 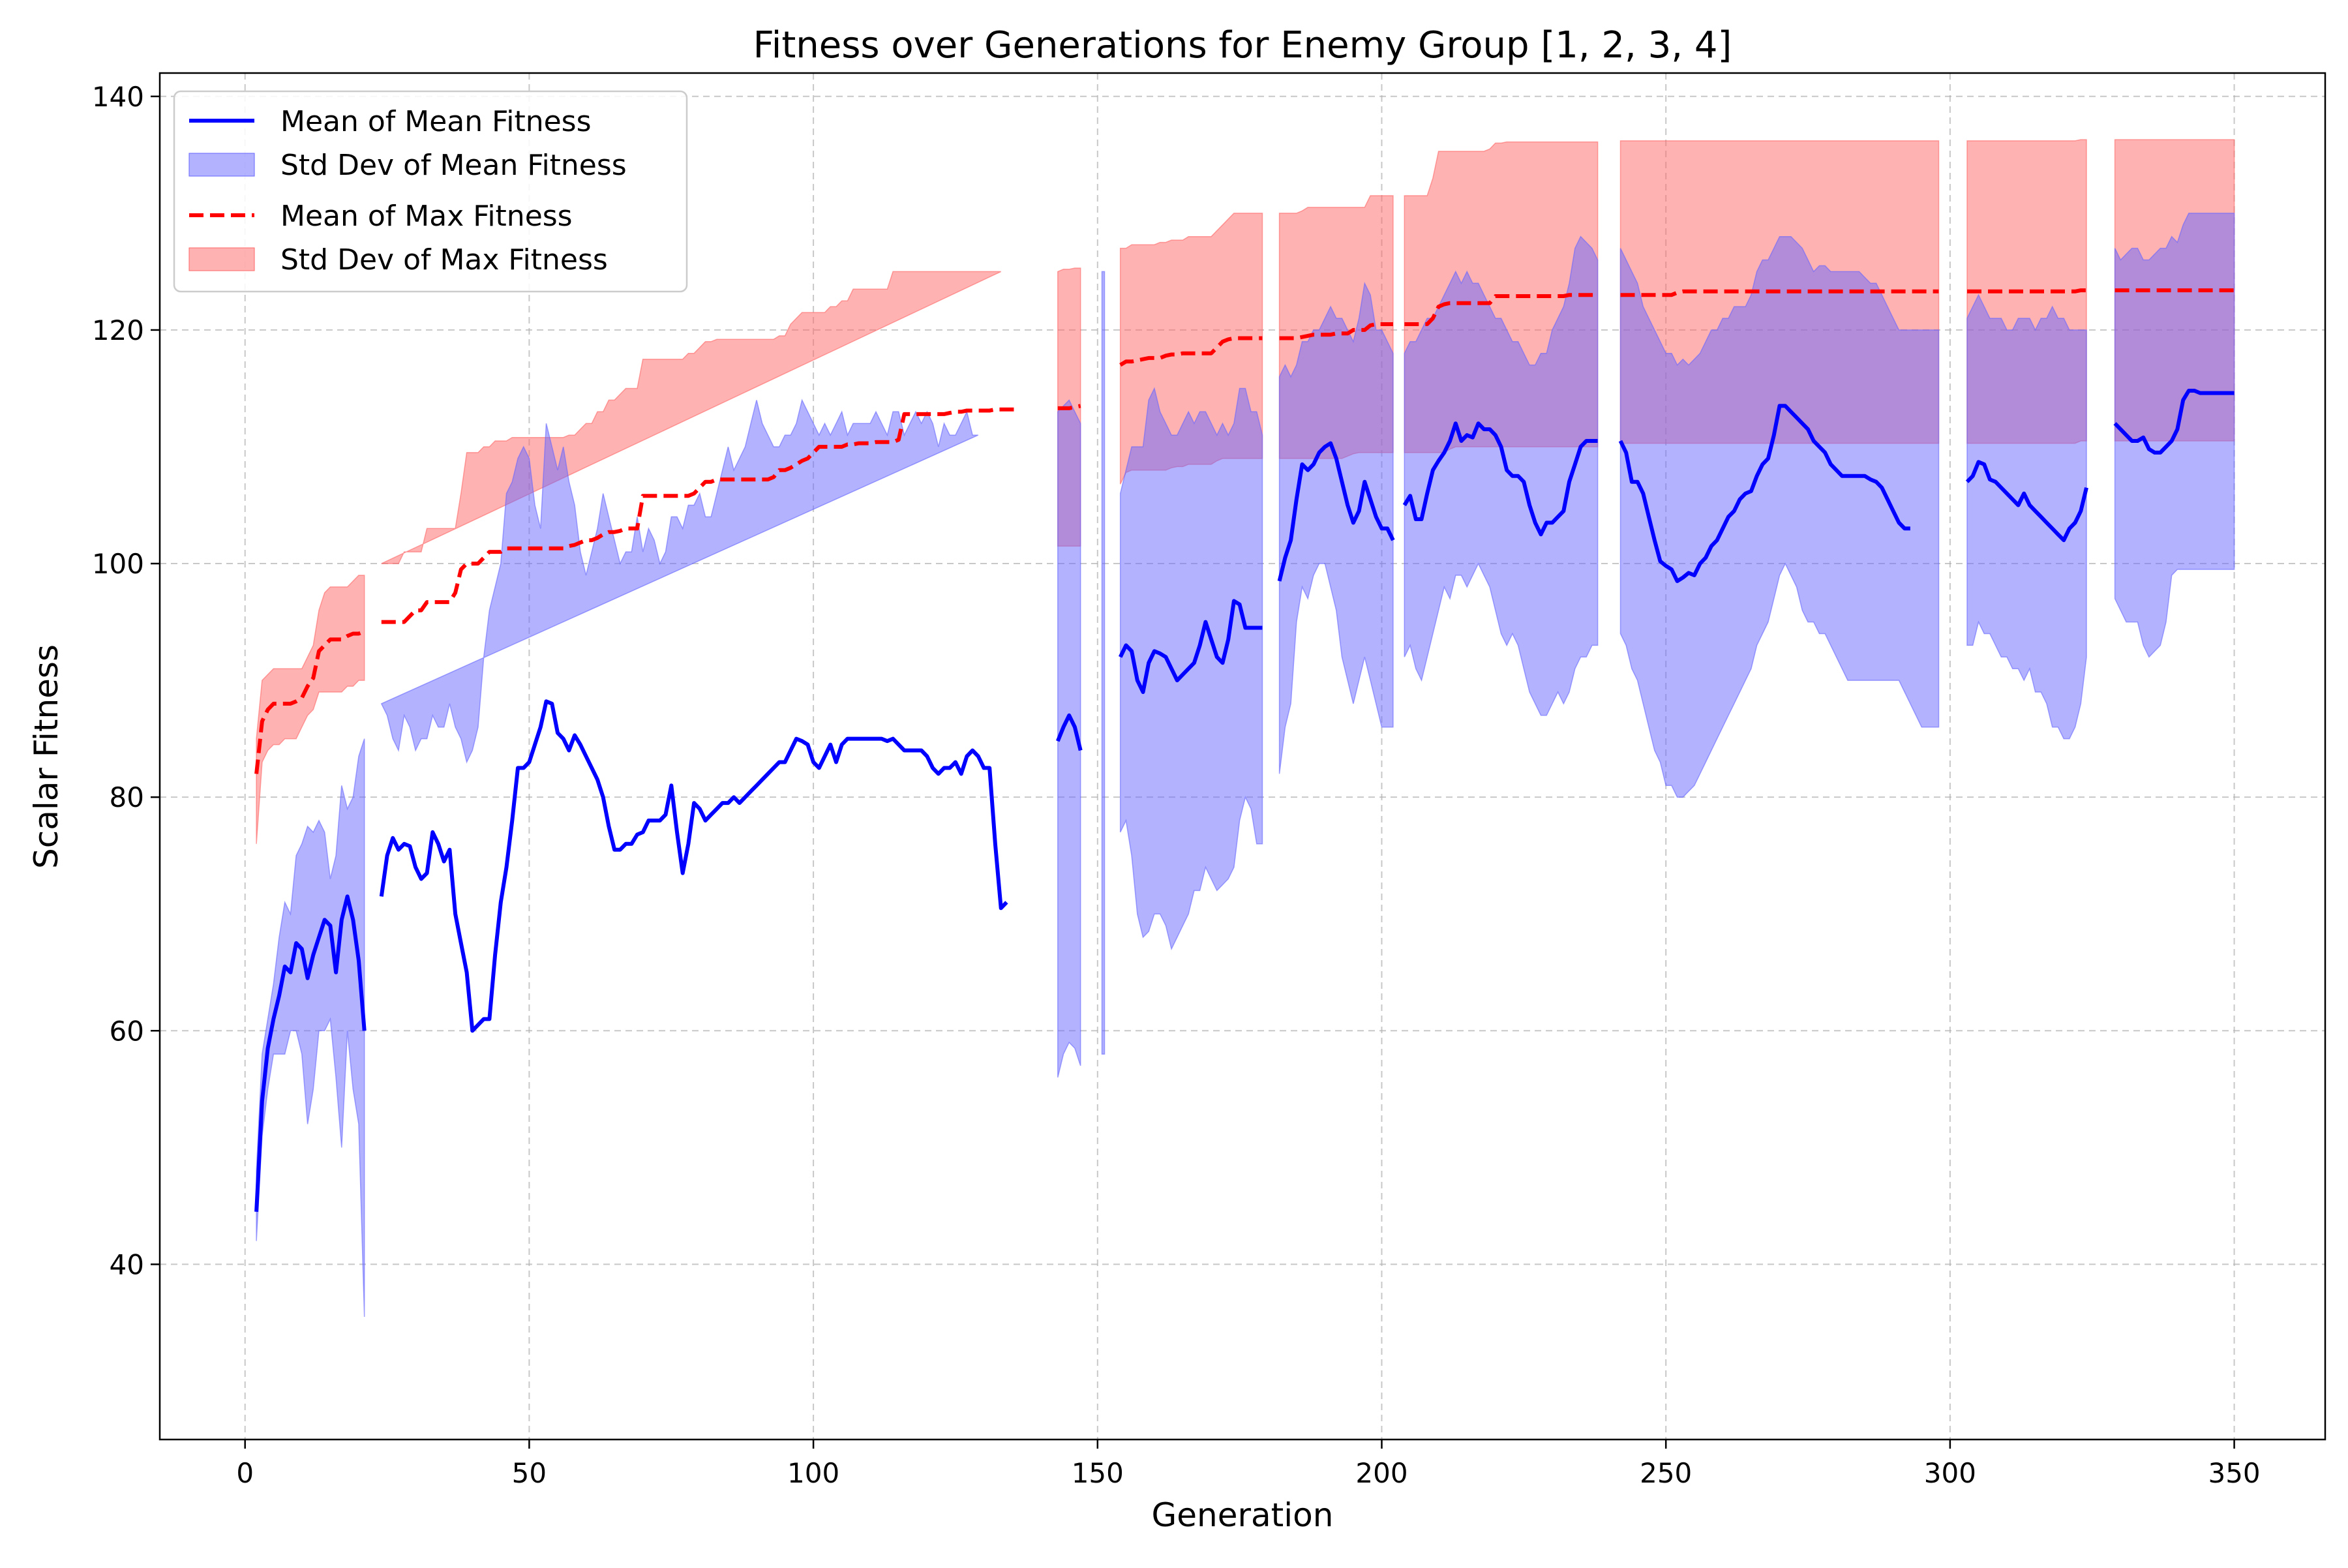 I want to click on x-tick-label: 150, so click(x=1098, y=1473).